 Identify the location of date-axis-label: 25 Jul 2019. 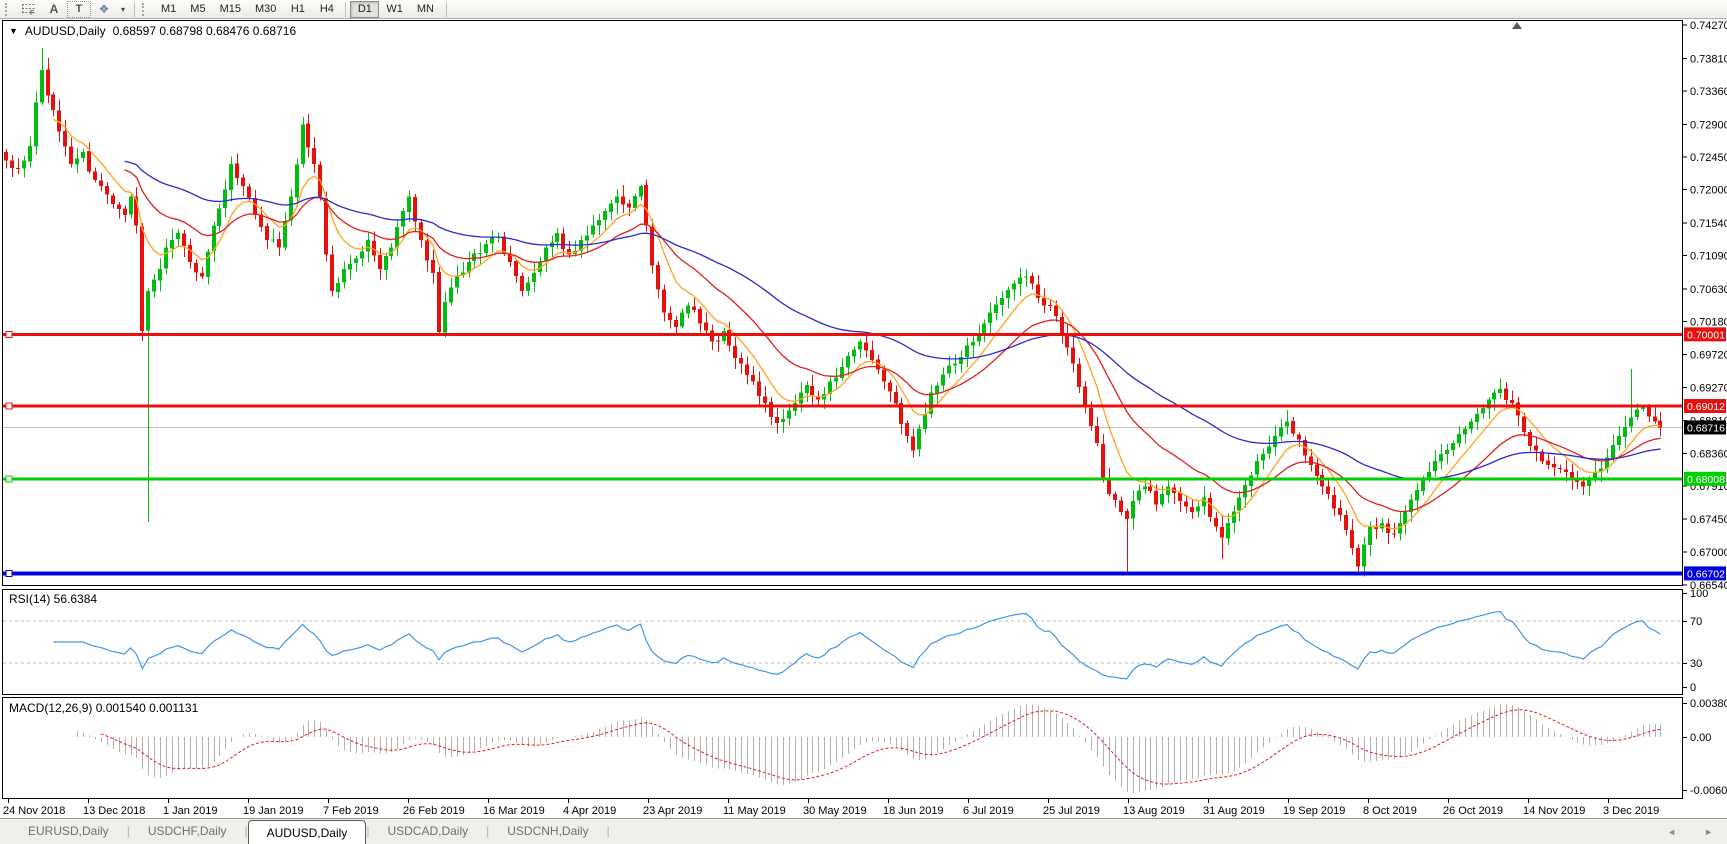
(1071, 811).